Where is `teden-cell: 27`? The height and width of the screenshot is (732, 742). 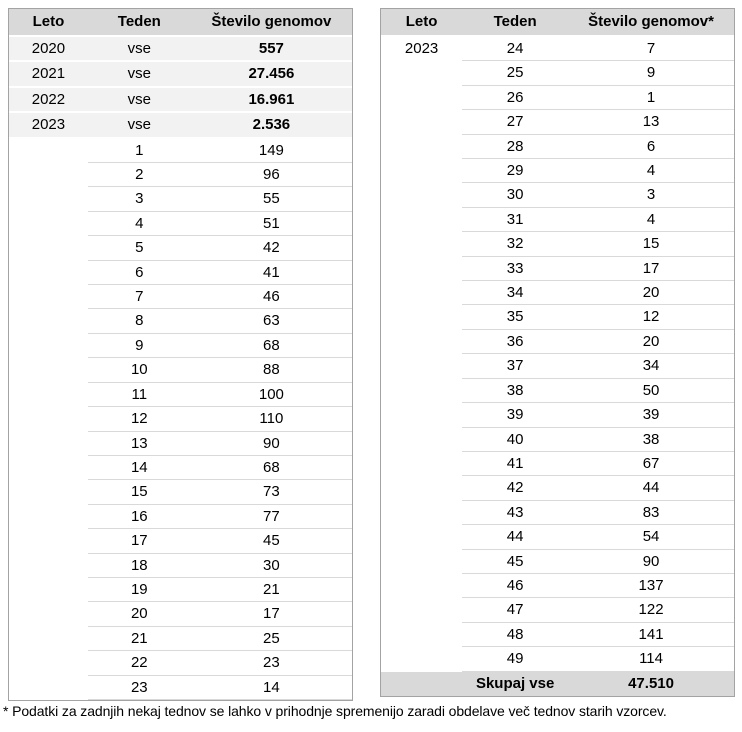
teden-cell: 27 is located at coordinates (515, 122).